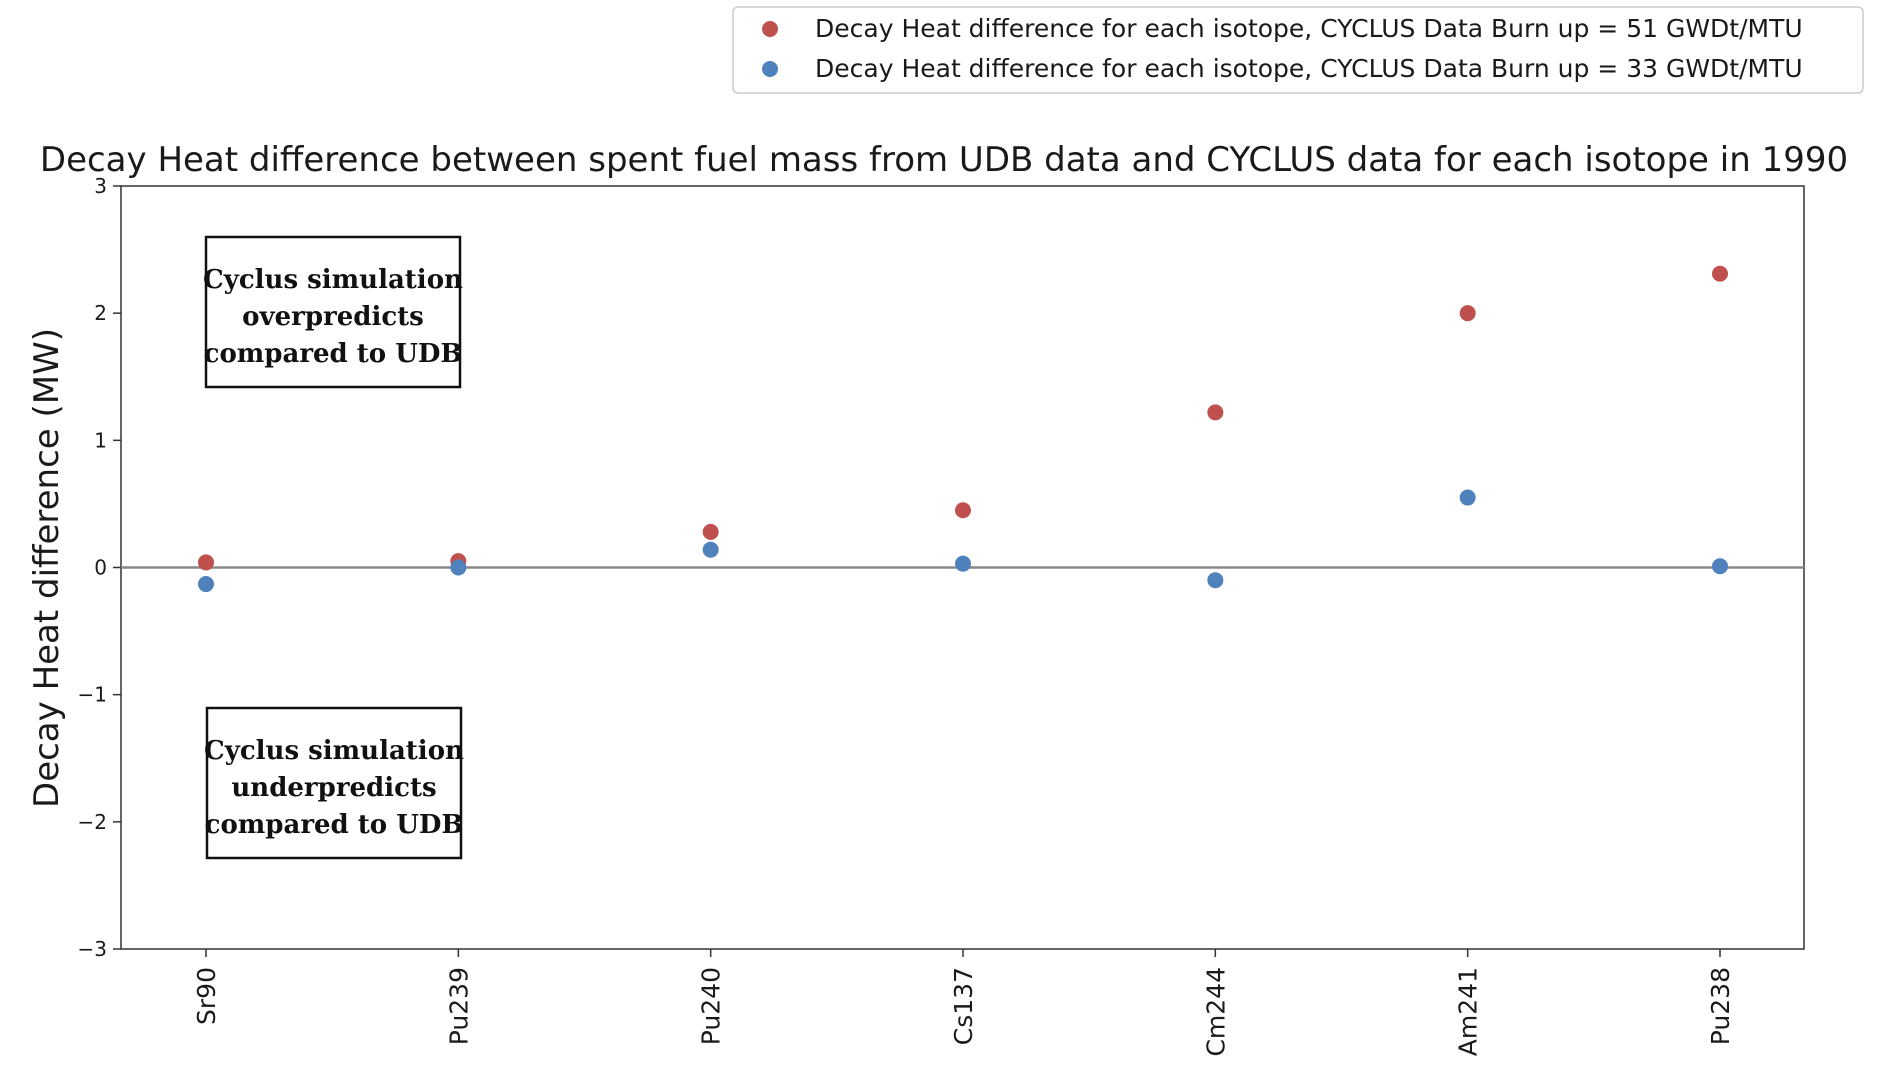 The image size is (1882, 1072). Describe the element at coordinates (92, 695) in the screenshot. I see `y-tick-label: −1` at that location.